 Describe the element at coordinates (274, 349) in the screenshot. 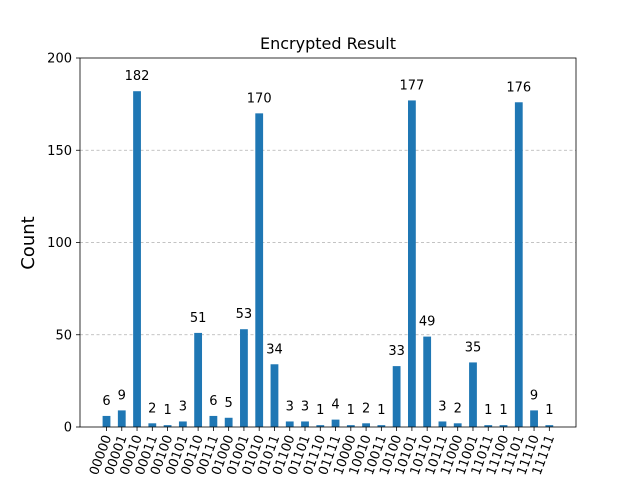

I see `bar-value-label: 34` at that location.